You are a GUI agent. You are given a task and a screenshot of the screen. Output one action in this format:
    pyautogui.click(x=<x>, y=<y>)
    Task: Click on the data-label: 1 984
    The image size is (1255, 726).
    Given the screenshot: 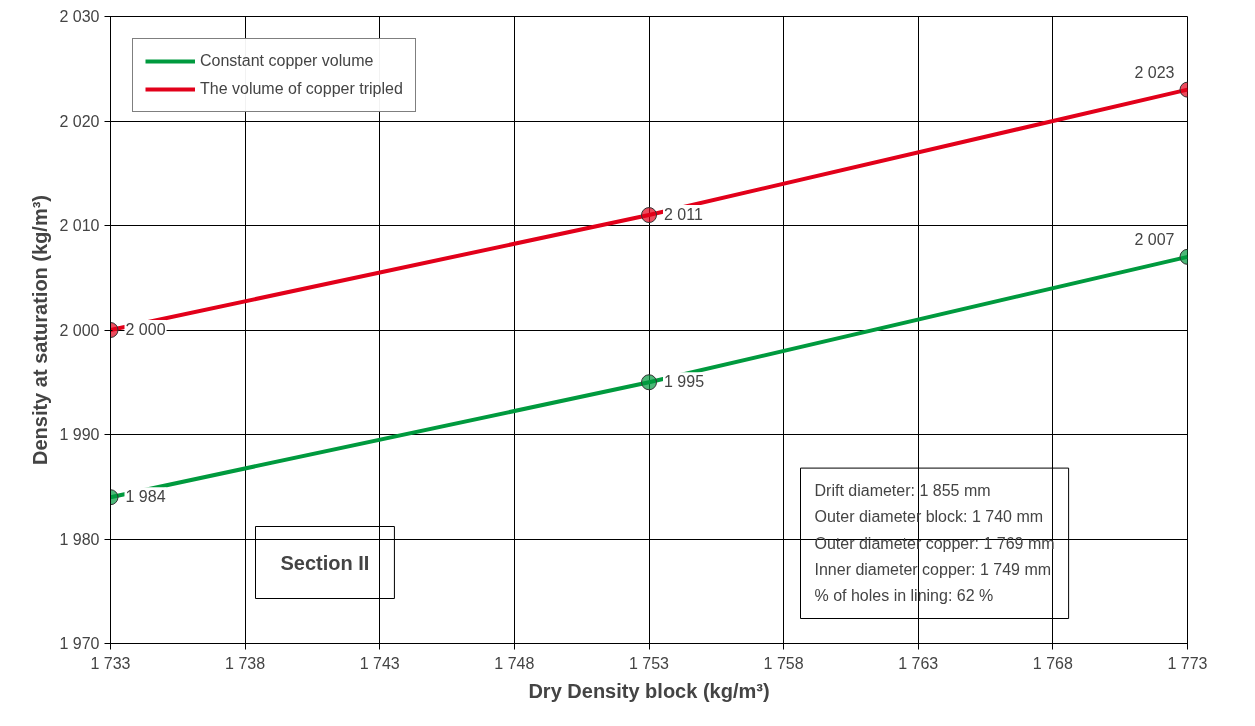 What is the action you would take?
    pyautogui.click(x=145, y=497)
    